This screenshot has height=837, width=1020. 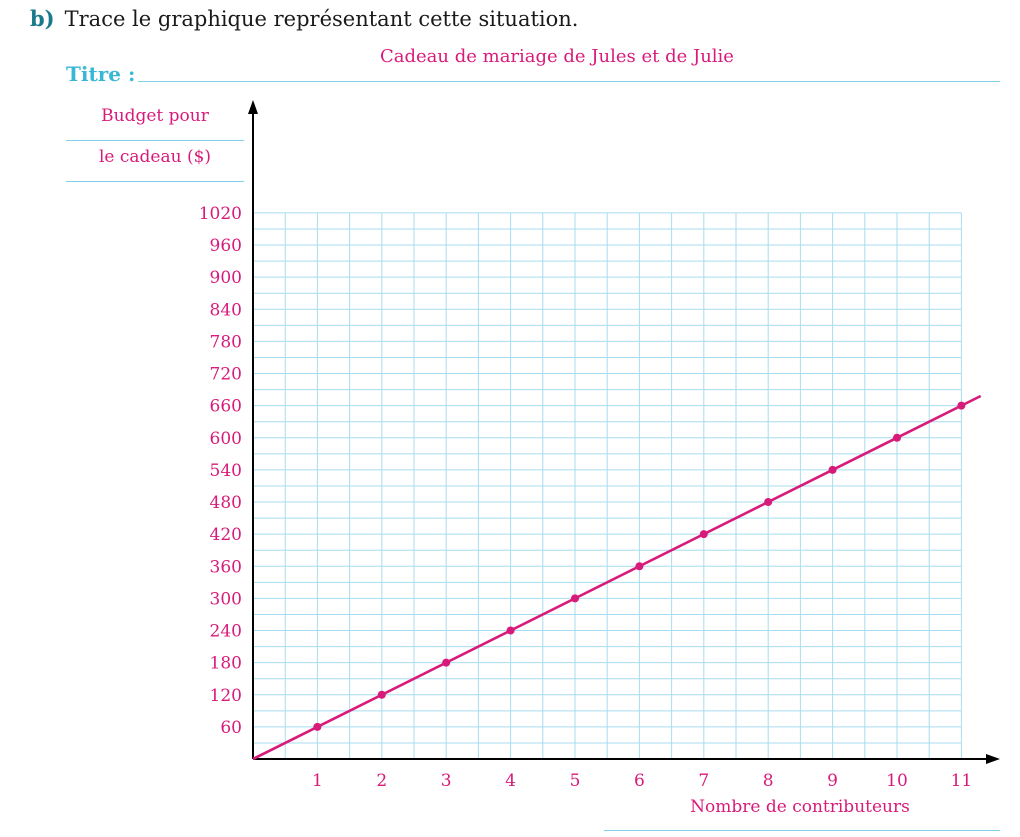 I want to click on x-tick-label: 10, so click(x=897, y=781).